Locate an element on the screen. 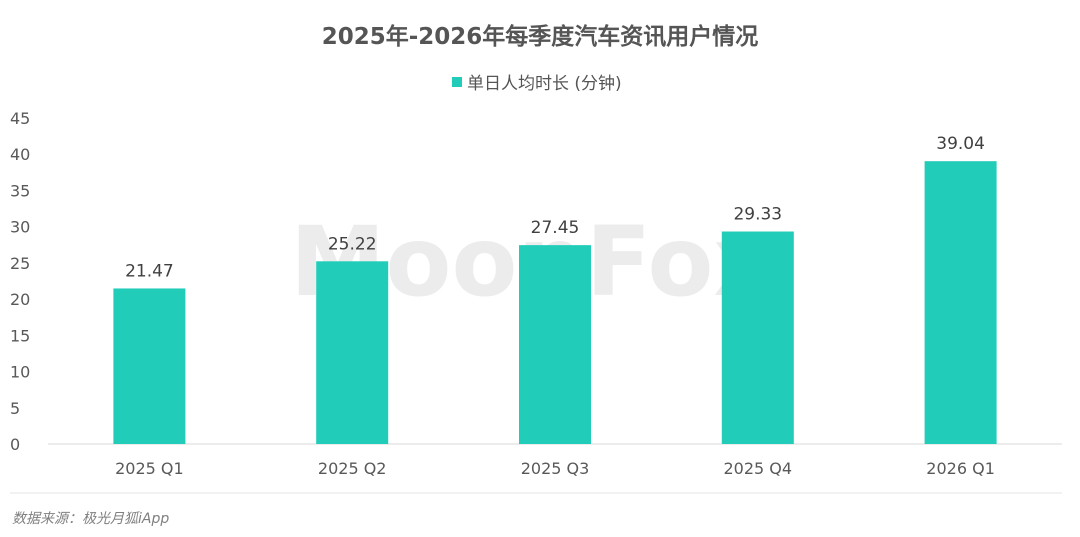 The height and width of the screenshot is (537, 1080). x-category-label: 2025 Q2 is located at coordinates (352, 468).